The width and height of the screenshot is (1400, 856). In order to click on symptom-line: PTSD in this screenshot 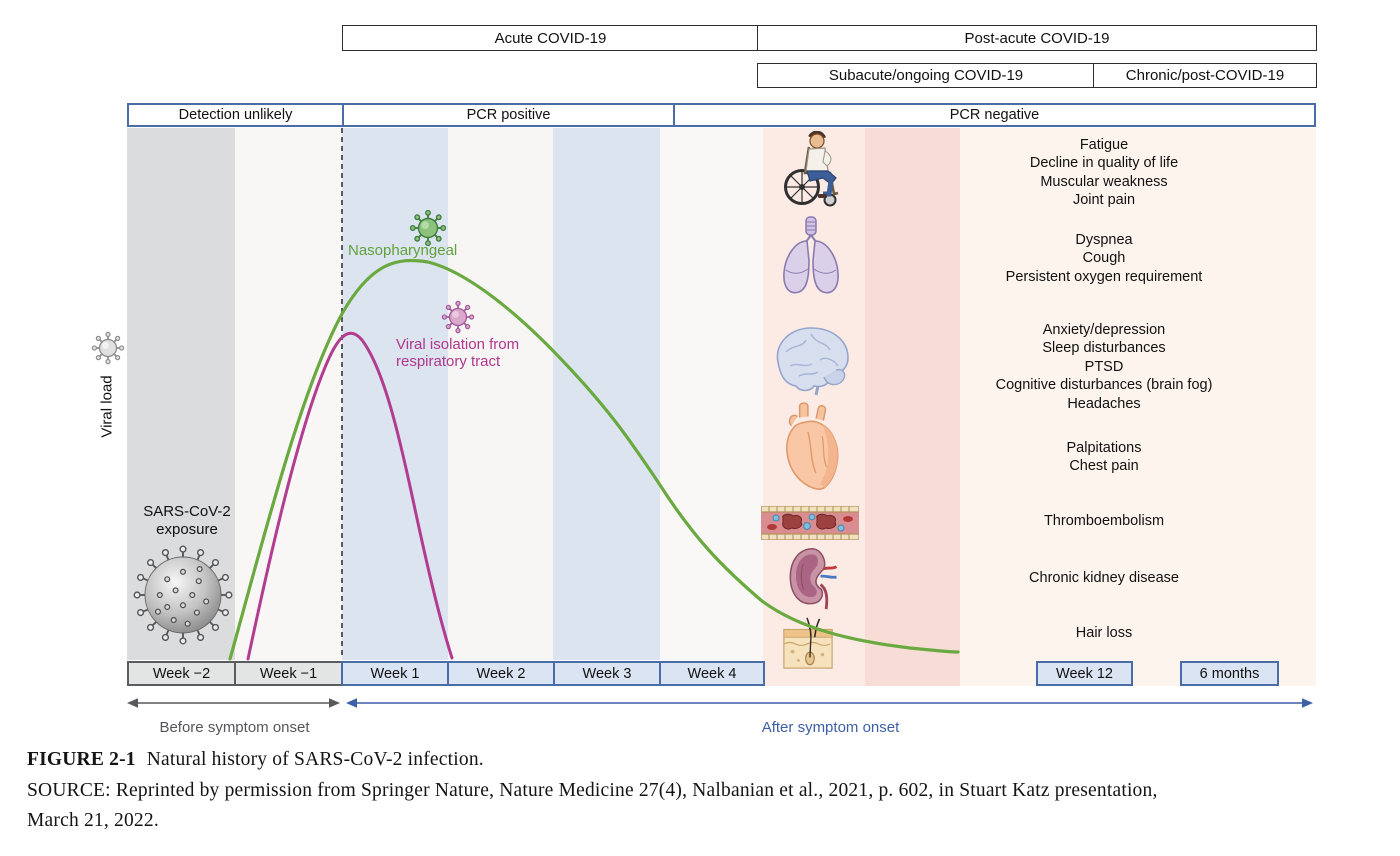, I will do `click(1104, 366)`.